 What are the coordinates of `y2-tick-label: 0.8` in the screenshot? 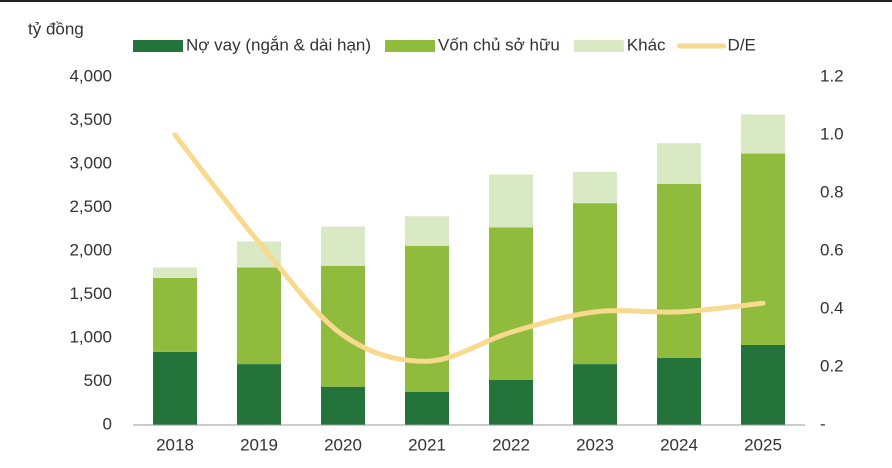 It's located at (832, 191).